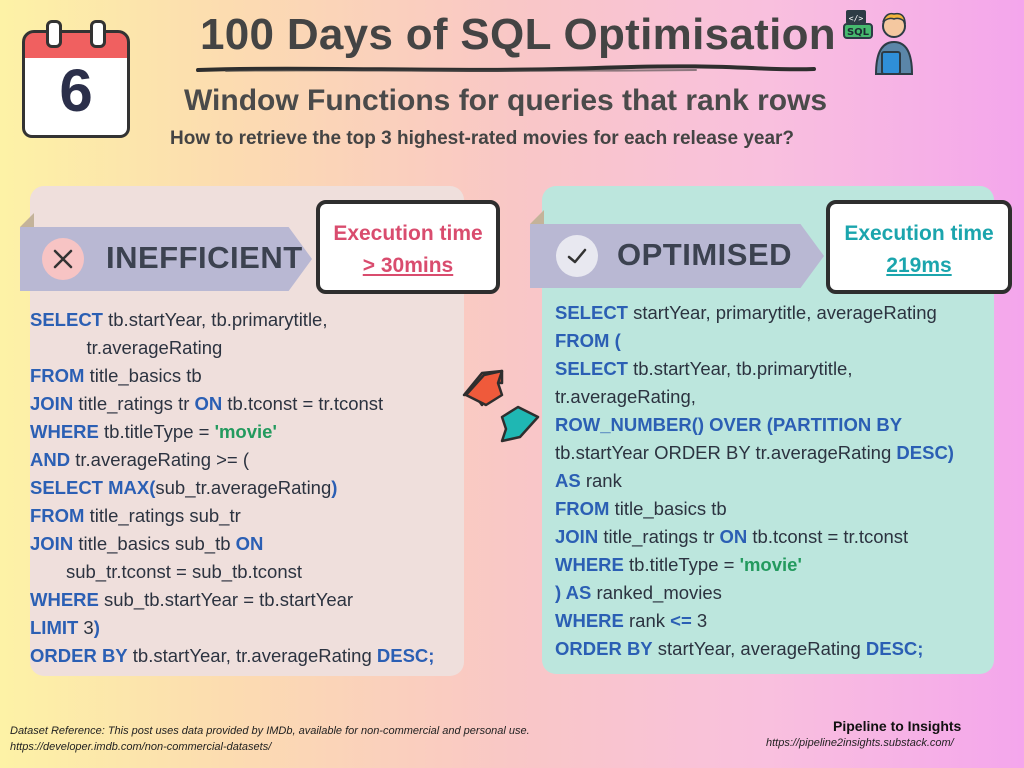  Describe the element at coordinates (705, 254) in the screenshot. I see `optimised-label: OPTIMISED` at that location.